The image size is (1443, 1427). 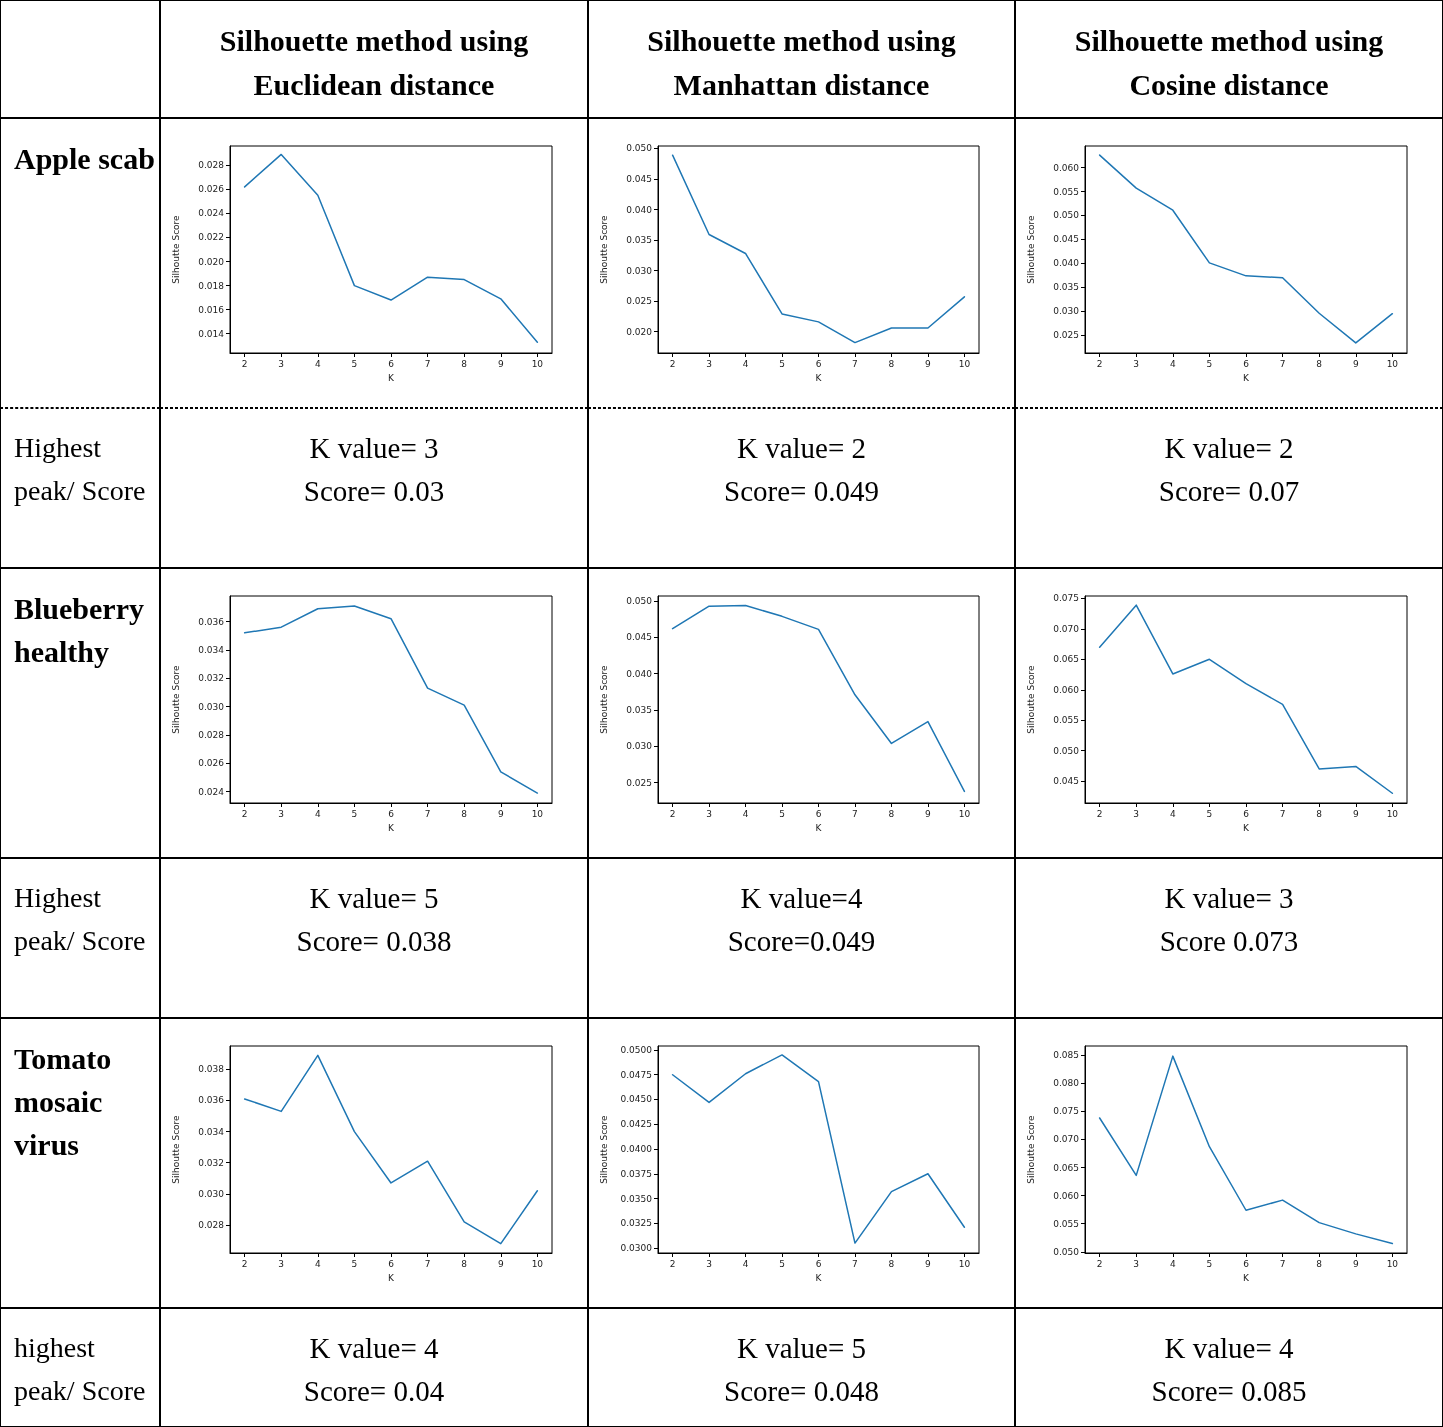 I want to click on y-tick-label: 0.0300, so click(x=636, y=1248).